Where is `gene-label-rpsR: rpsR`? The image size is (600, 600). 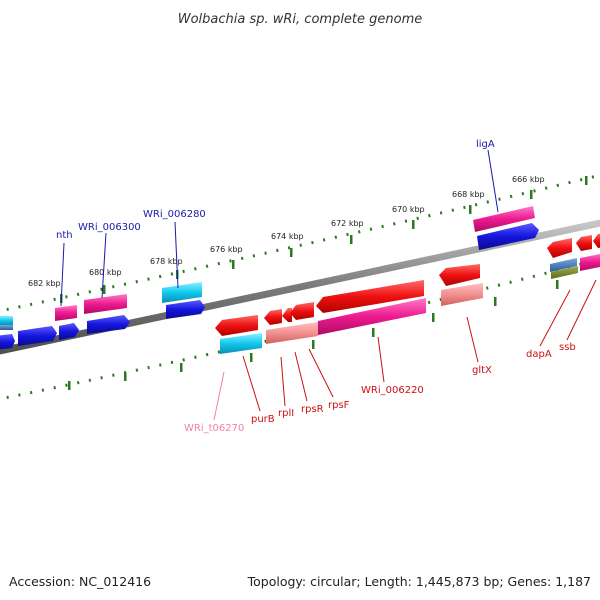 gene-label-rpsR: rpsR is located at coordinates (312, 409).